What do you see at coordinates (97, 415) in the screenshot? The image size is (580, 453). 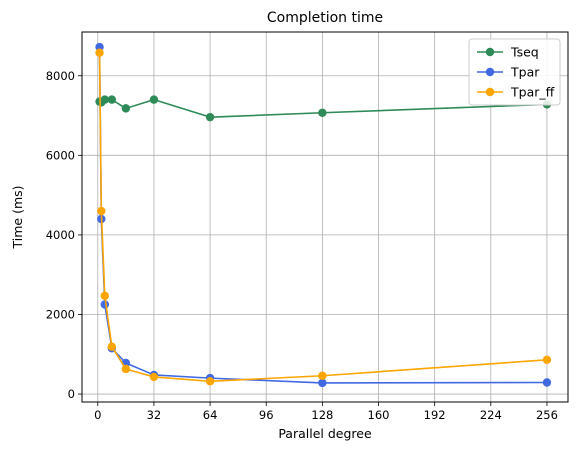 I see `x-tick-label: 0` at bounding box center [97, 415].